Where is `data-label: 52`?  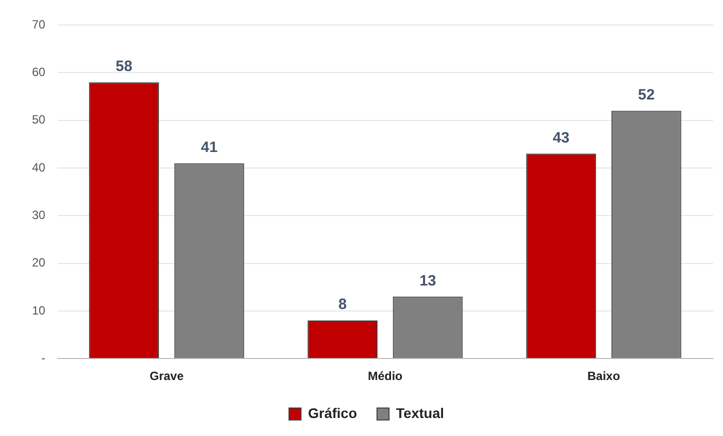
data-label: 52 is located at coordinates (646, 95).